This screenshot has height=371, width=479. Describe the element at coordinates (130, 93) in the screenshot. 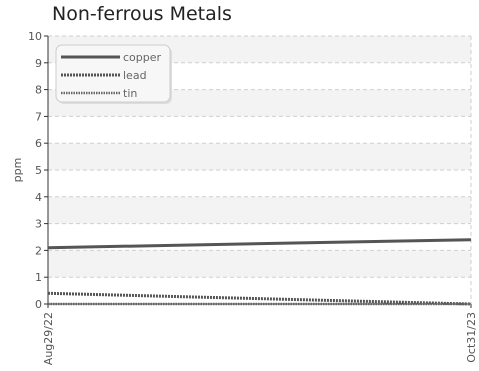

I see `legend-label-tin: tin` at that location.